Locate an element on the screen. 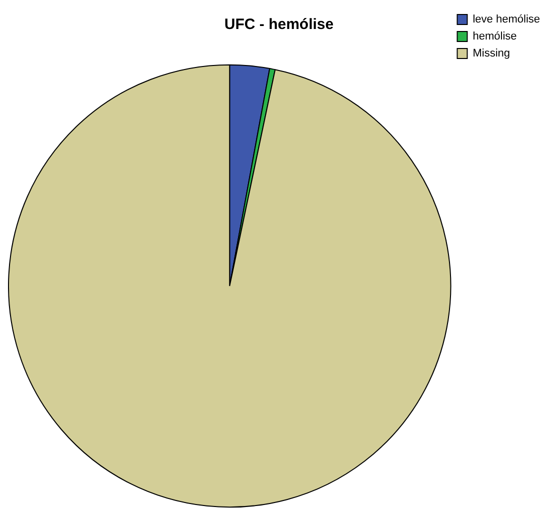 The image size is (558, 517). legend-label: leve hemólise is located at coordinates (506, 20).